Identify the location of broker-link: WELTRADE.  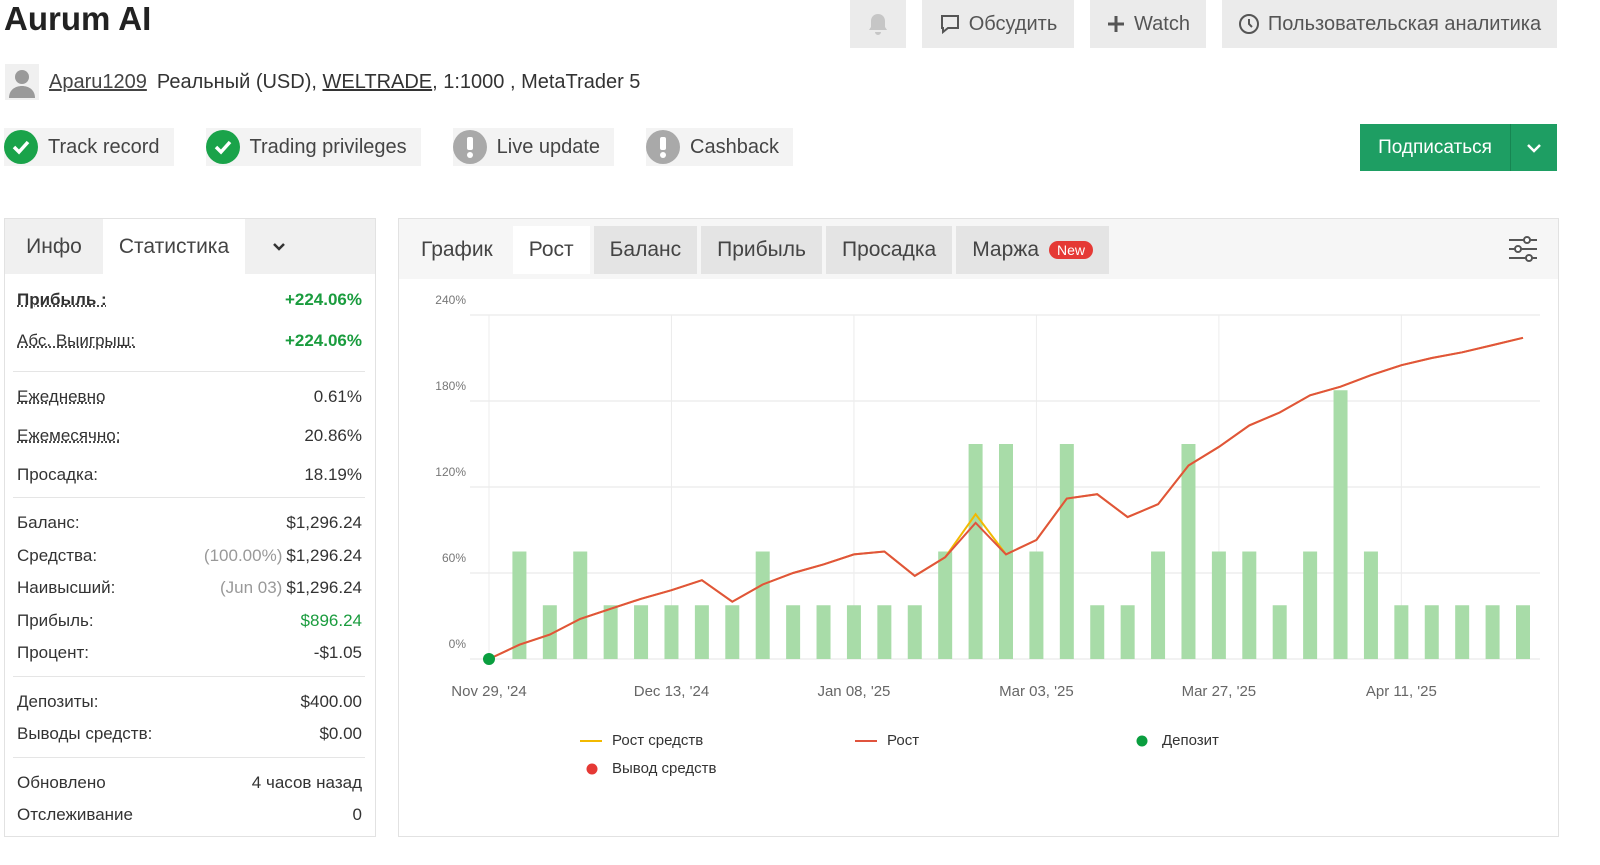
(377, 81).